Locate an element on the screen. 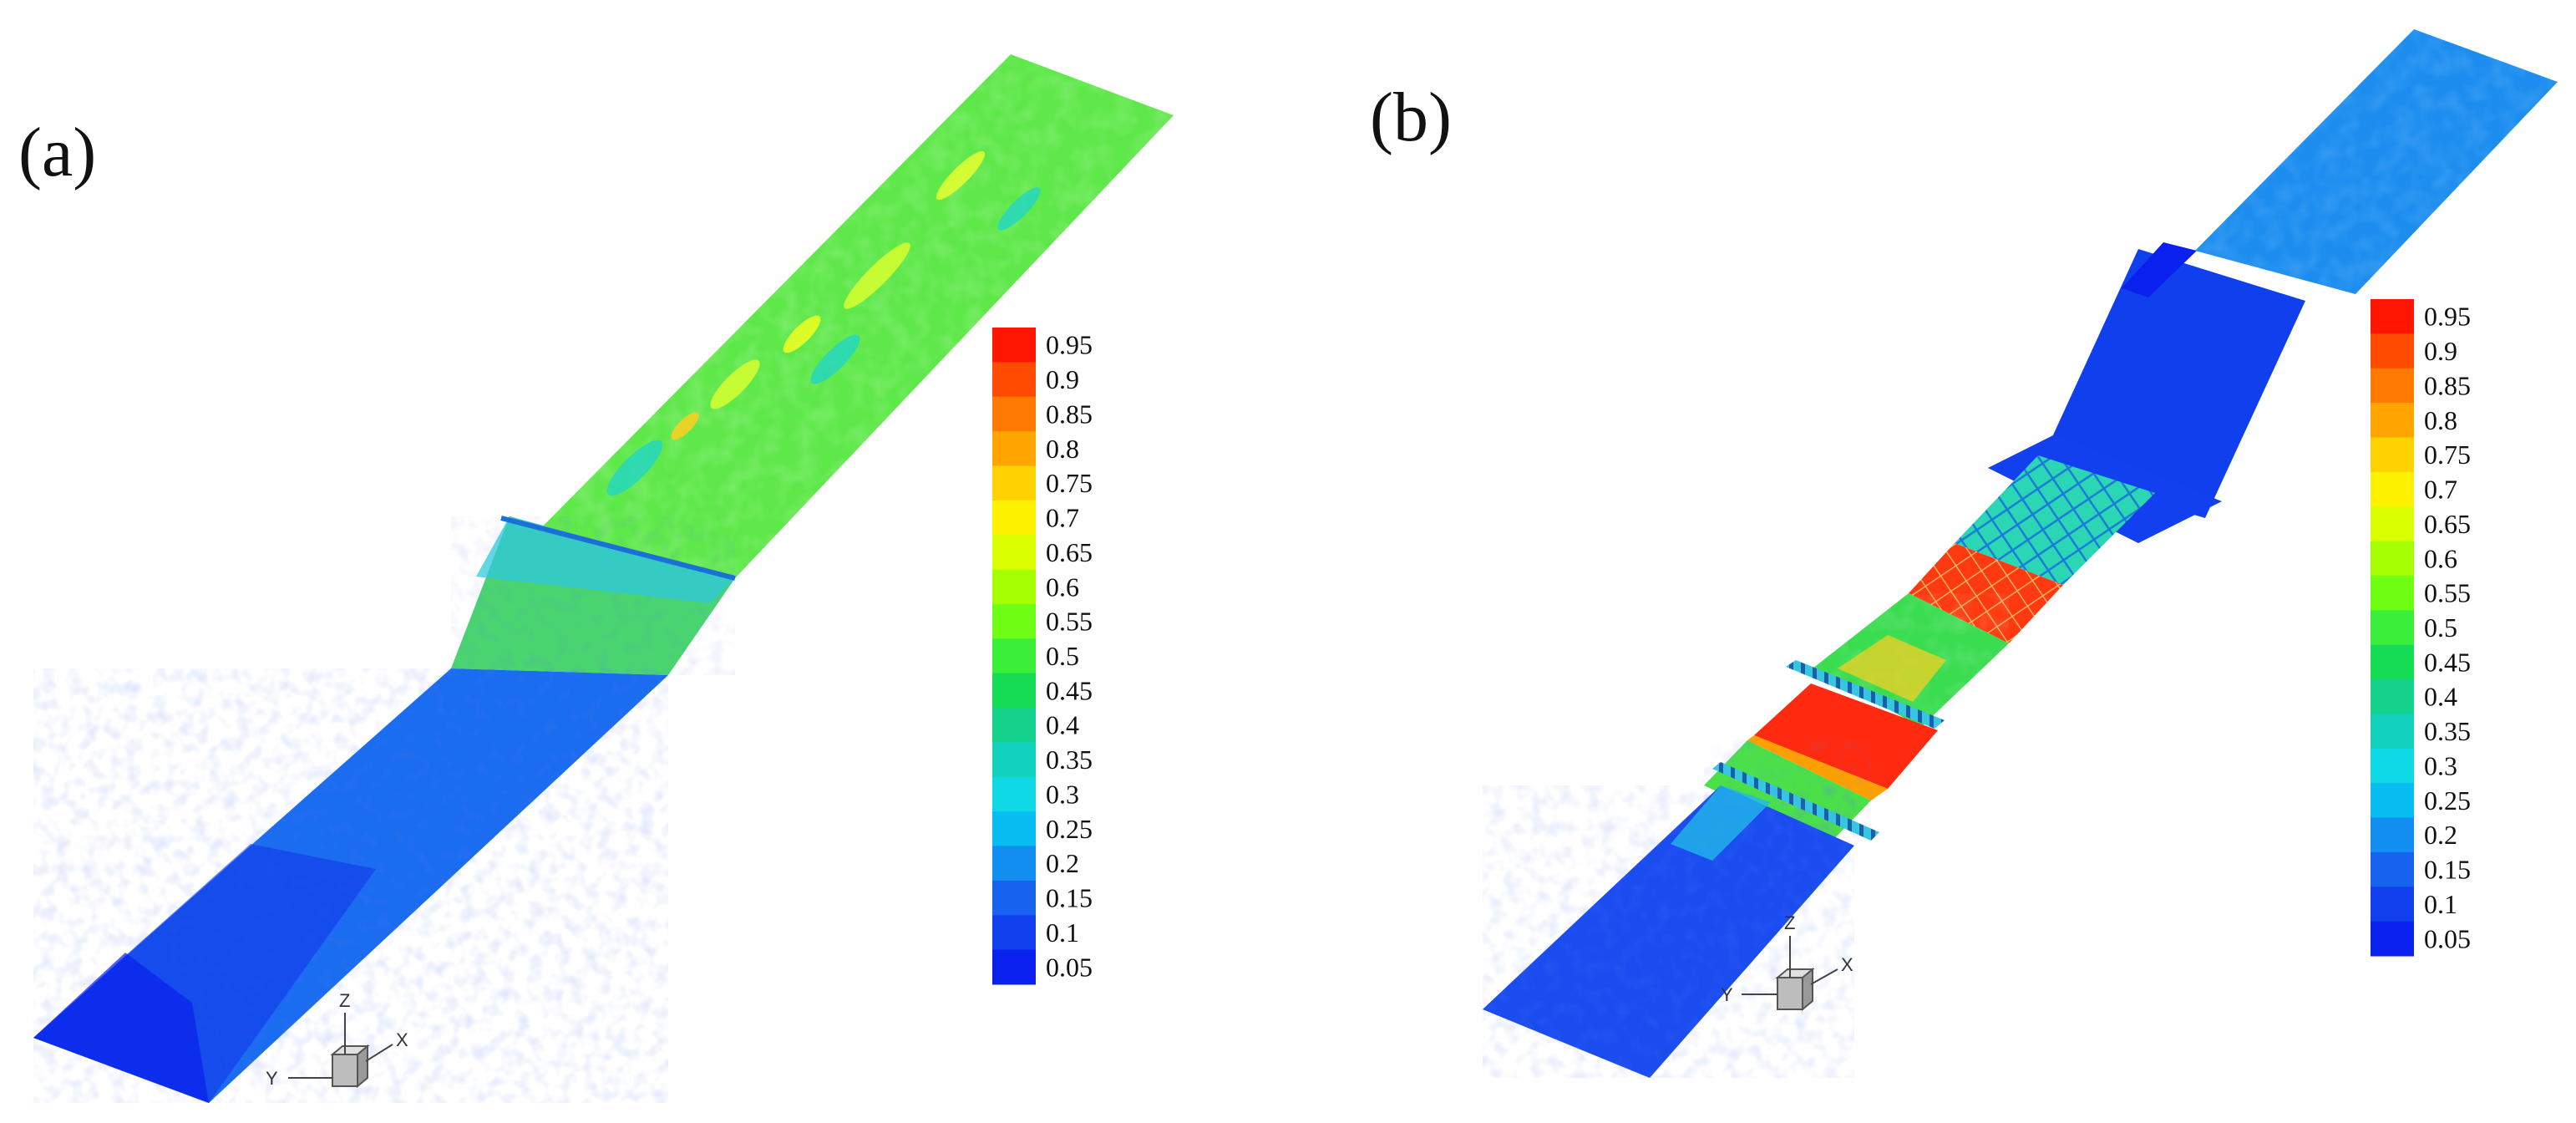 The height and width of the screenshot is (1123, 2576). panel-b-label: (b) is located at coordinates (1411, 118).